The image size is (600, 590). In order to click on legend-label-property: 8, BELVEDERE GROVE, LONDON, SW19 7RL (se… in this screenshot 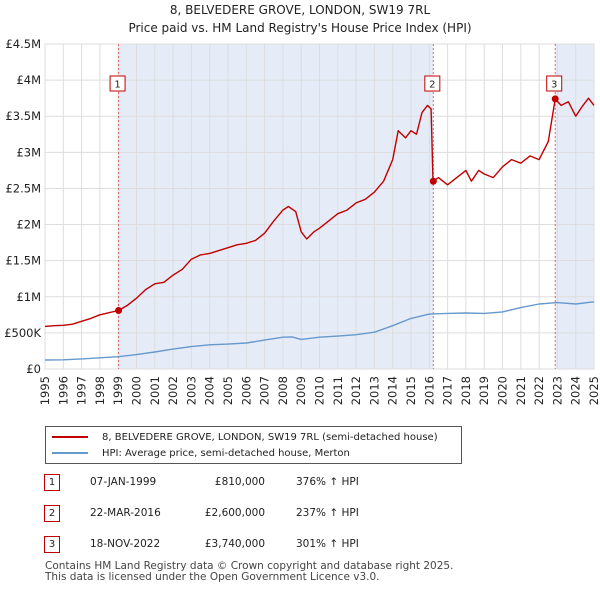, I will do `click(270, 437)`.